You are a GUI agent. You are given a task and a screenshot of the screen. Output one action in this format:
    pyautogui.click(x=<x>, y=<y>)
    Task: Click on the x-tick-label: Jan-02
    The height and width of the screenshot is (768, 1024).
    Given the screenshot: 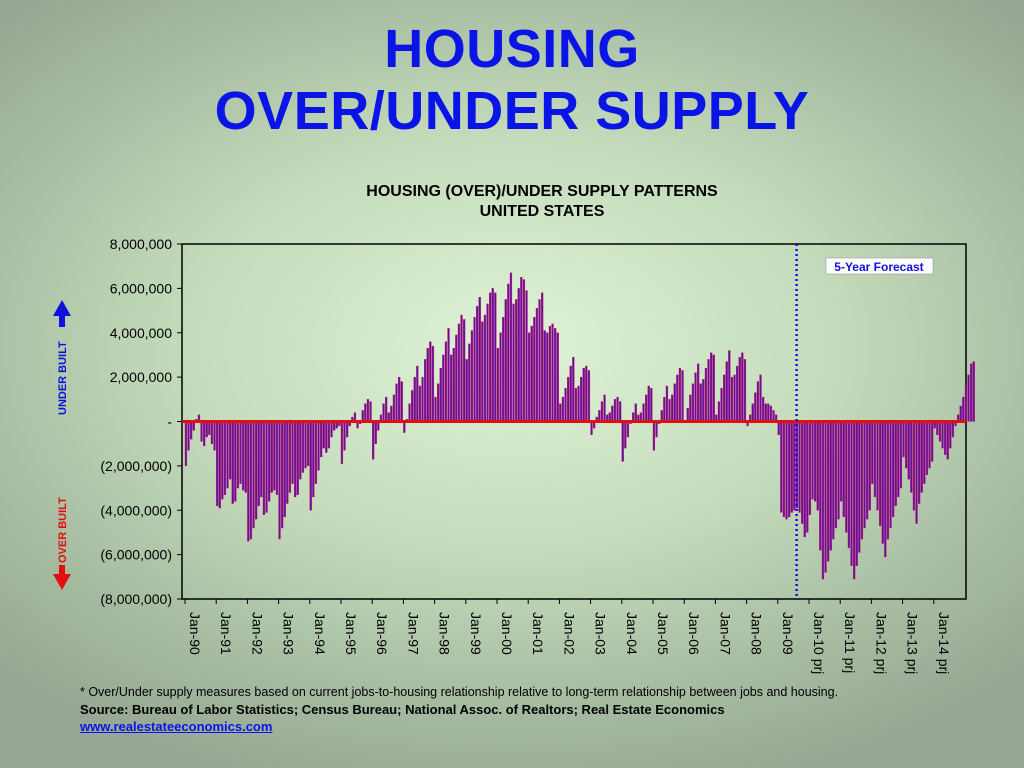 What is the action you would take?
    pyautogui.click(x=569, y=633)
    